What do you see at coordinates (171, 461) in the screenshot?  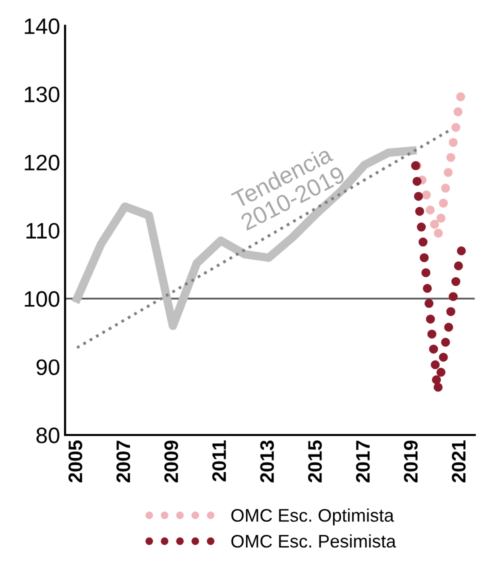 I see `x-tick-label: 2009` at bounding box center [171, 461].